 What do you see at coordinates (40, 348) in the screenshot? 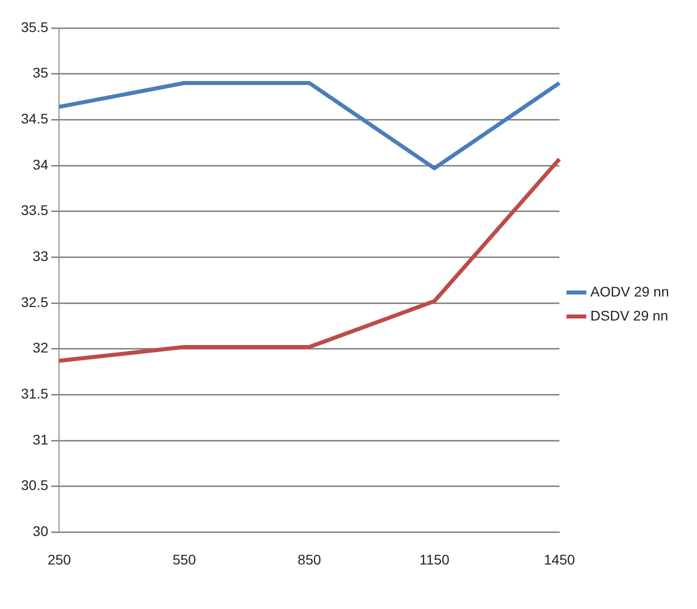
I see `y-tick-label: 32` at bounding box center [40, 348].